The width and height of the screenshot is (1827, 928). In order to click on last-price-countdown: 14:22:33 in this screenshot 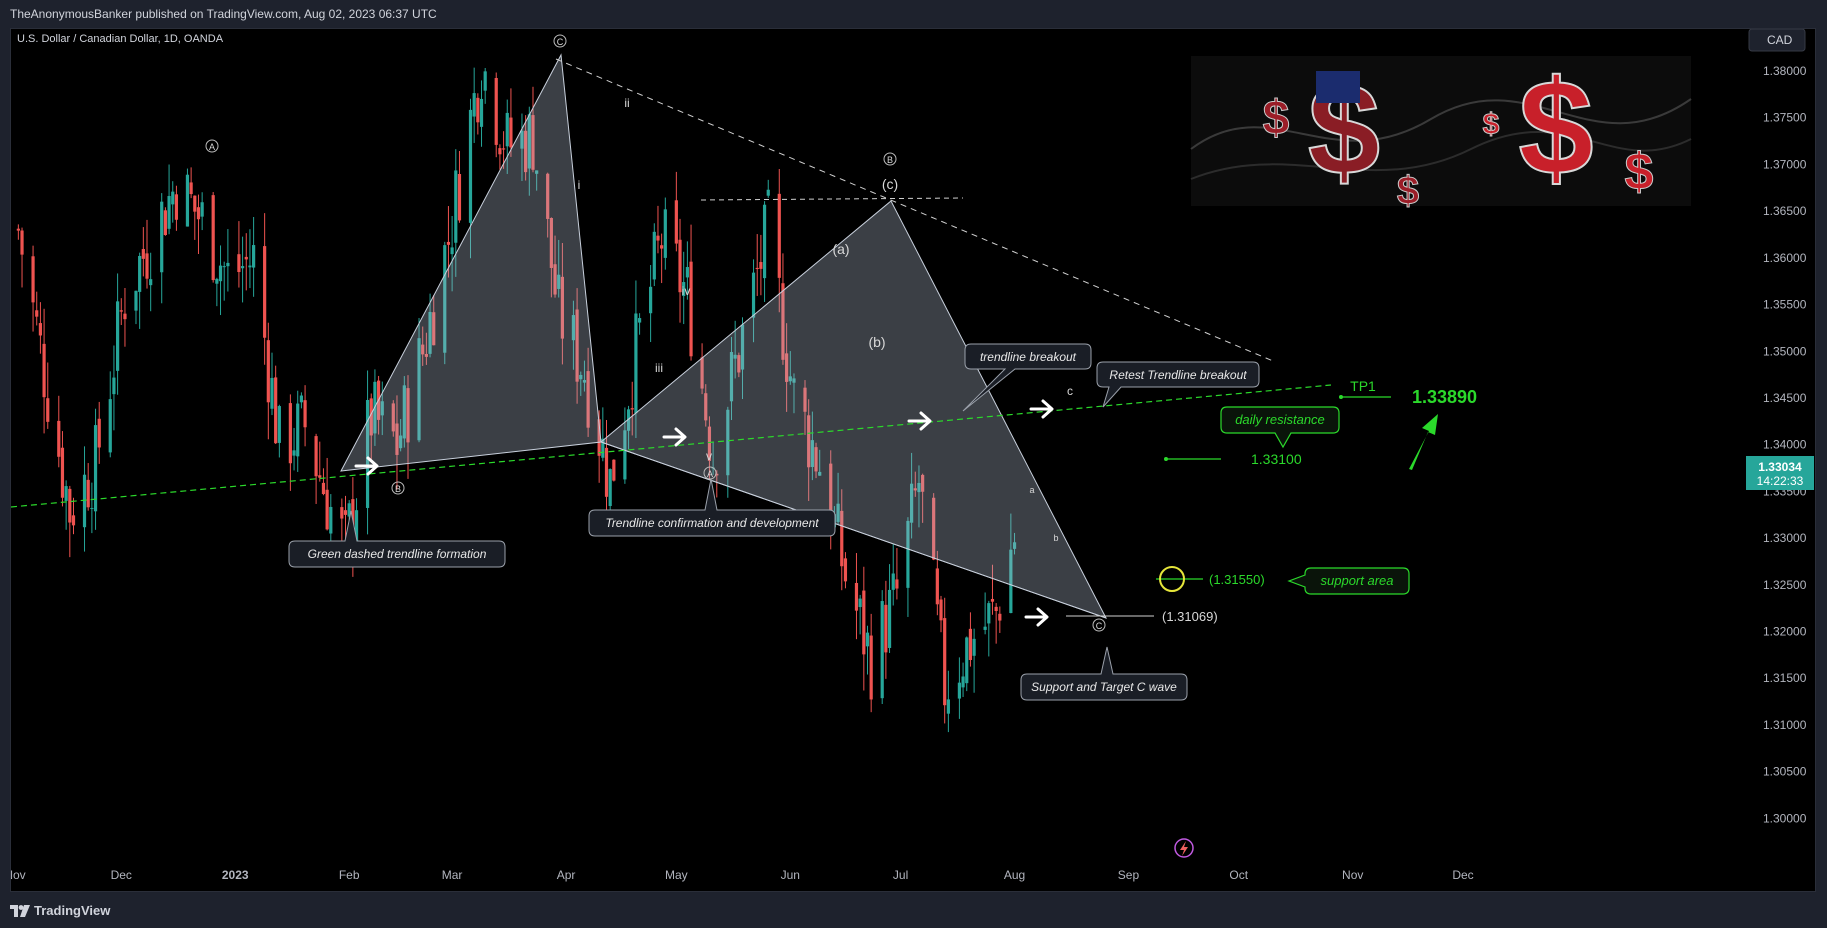, I will do `click(1780, 481)`.